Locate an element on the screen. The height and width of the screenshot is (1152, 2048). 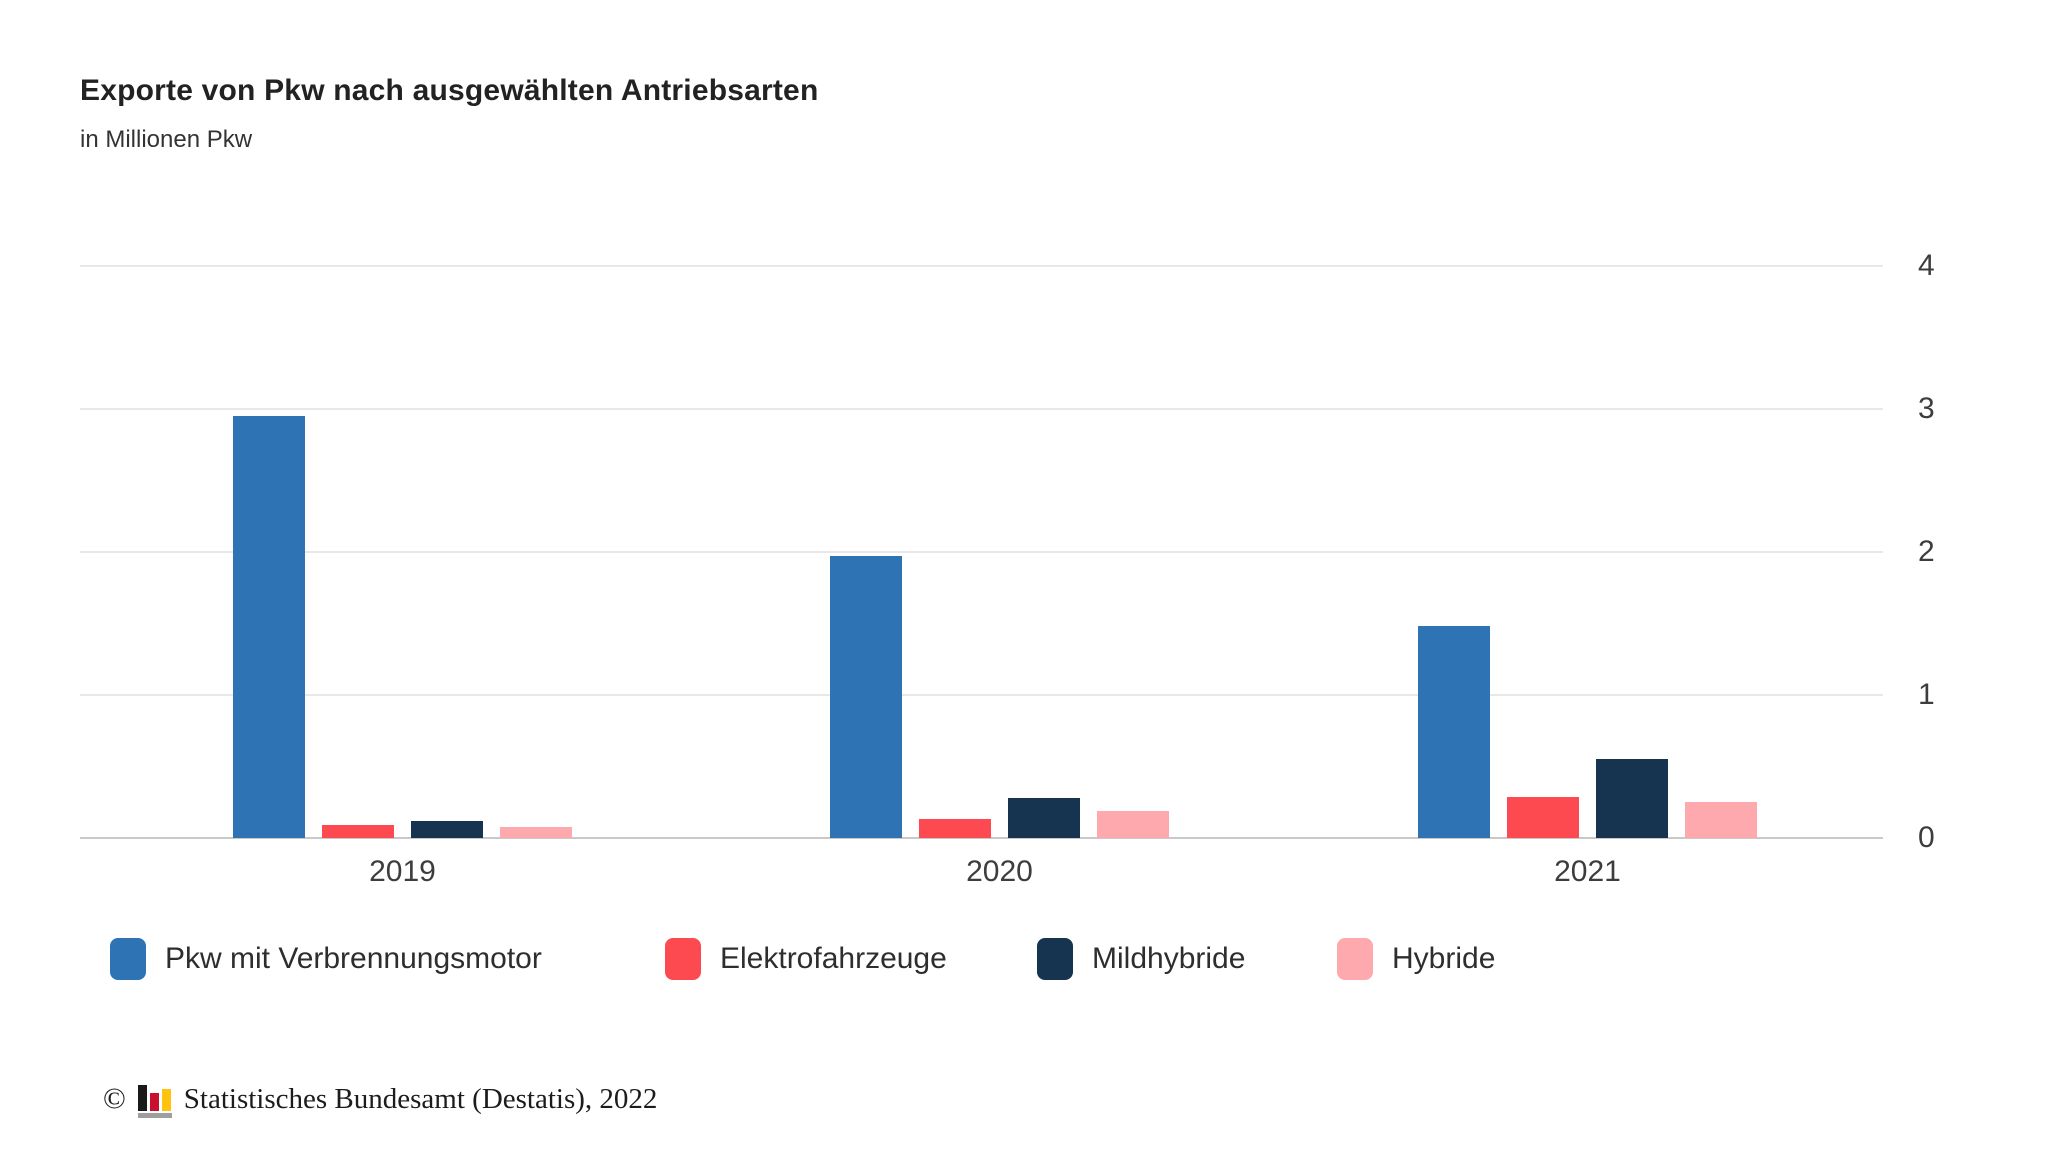
legend-item-elektrofahrzeuge: Elektrofahrzeuge is located at coordinates (806, 959).